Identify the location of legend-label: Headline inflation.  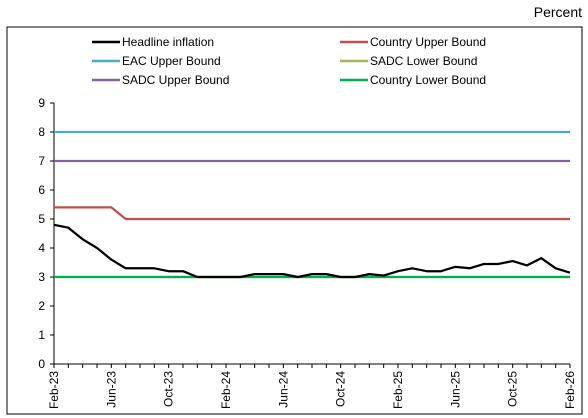
(168, 42).